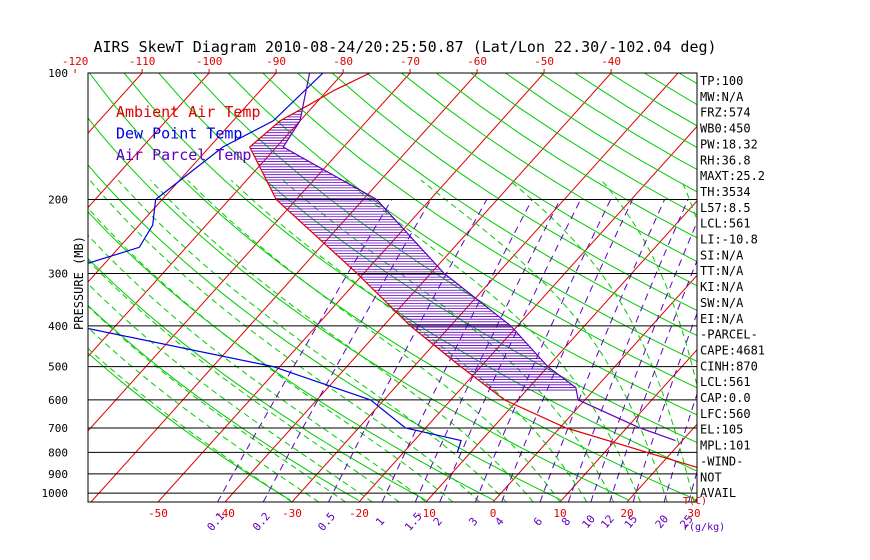 The height and width of the screenshot is (560, 870). Describe the element at coordinates (188, 112) in the screenshot. I see `legend-entry: Ambient Air Temp` at that location.